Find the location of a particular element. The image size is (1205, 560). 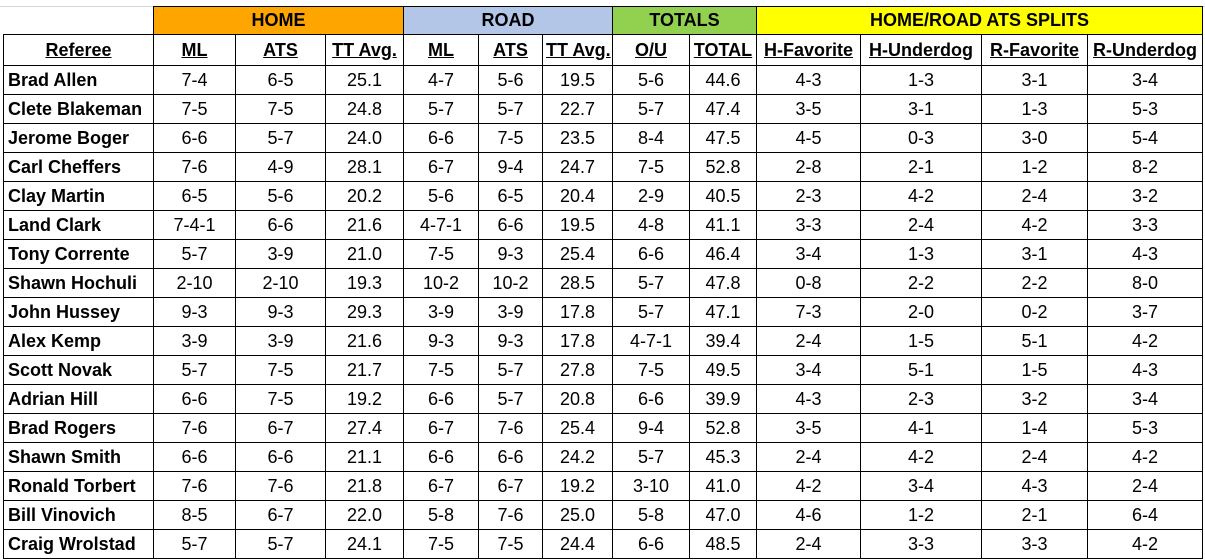

cell-ou: 6-6 is located at coordinates (651, 544).